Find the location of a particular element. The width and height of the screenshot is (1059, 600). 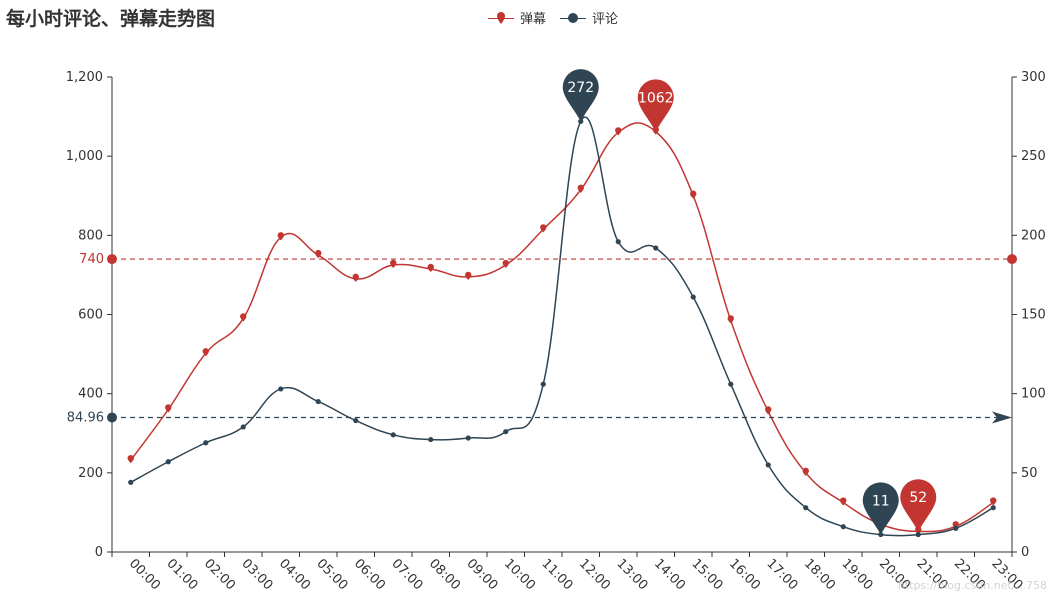

circle-marker-icon is located at coordinates (573, 18).